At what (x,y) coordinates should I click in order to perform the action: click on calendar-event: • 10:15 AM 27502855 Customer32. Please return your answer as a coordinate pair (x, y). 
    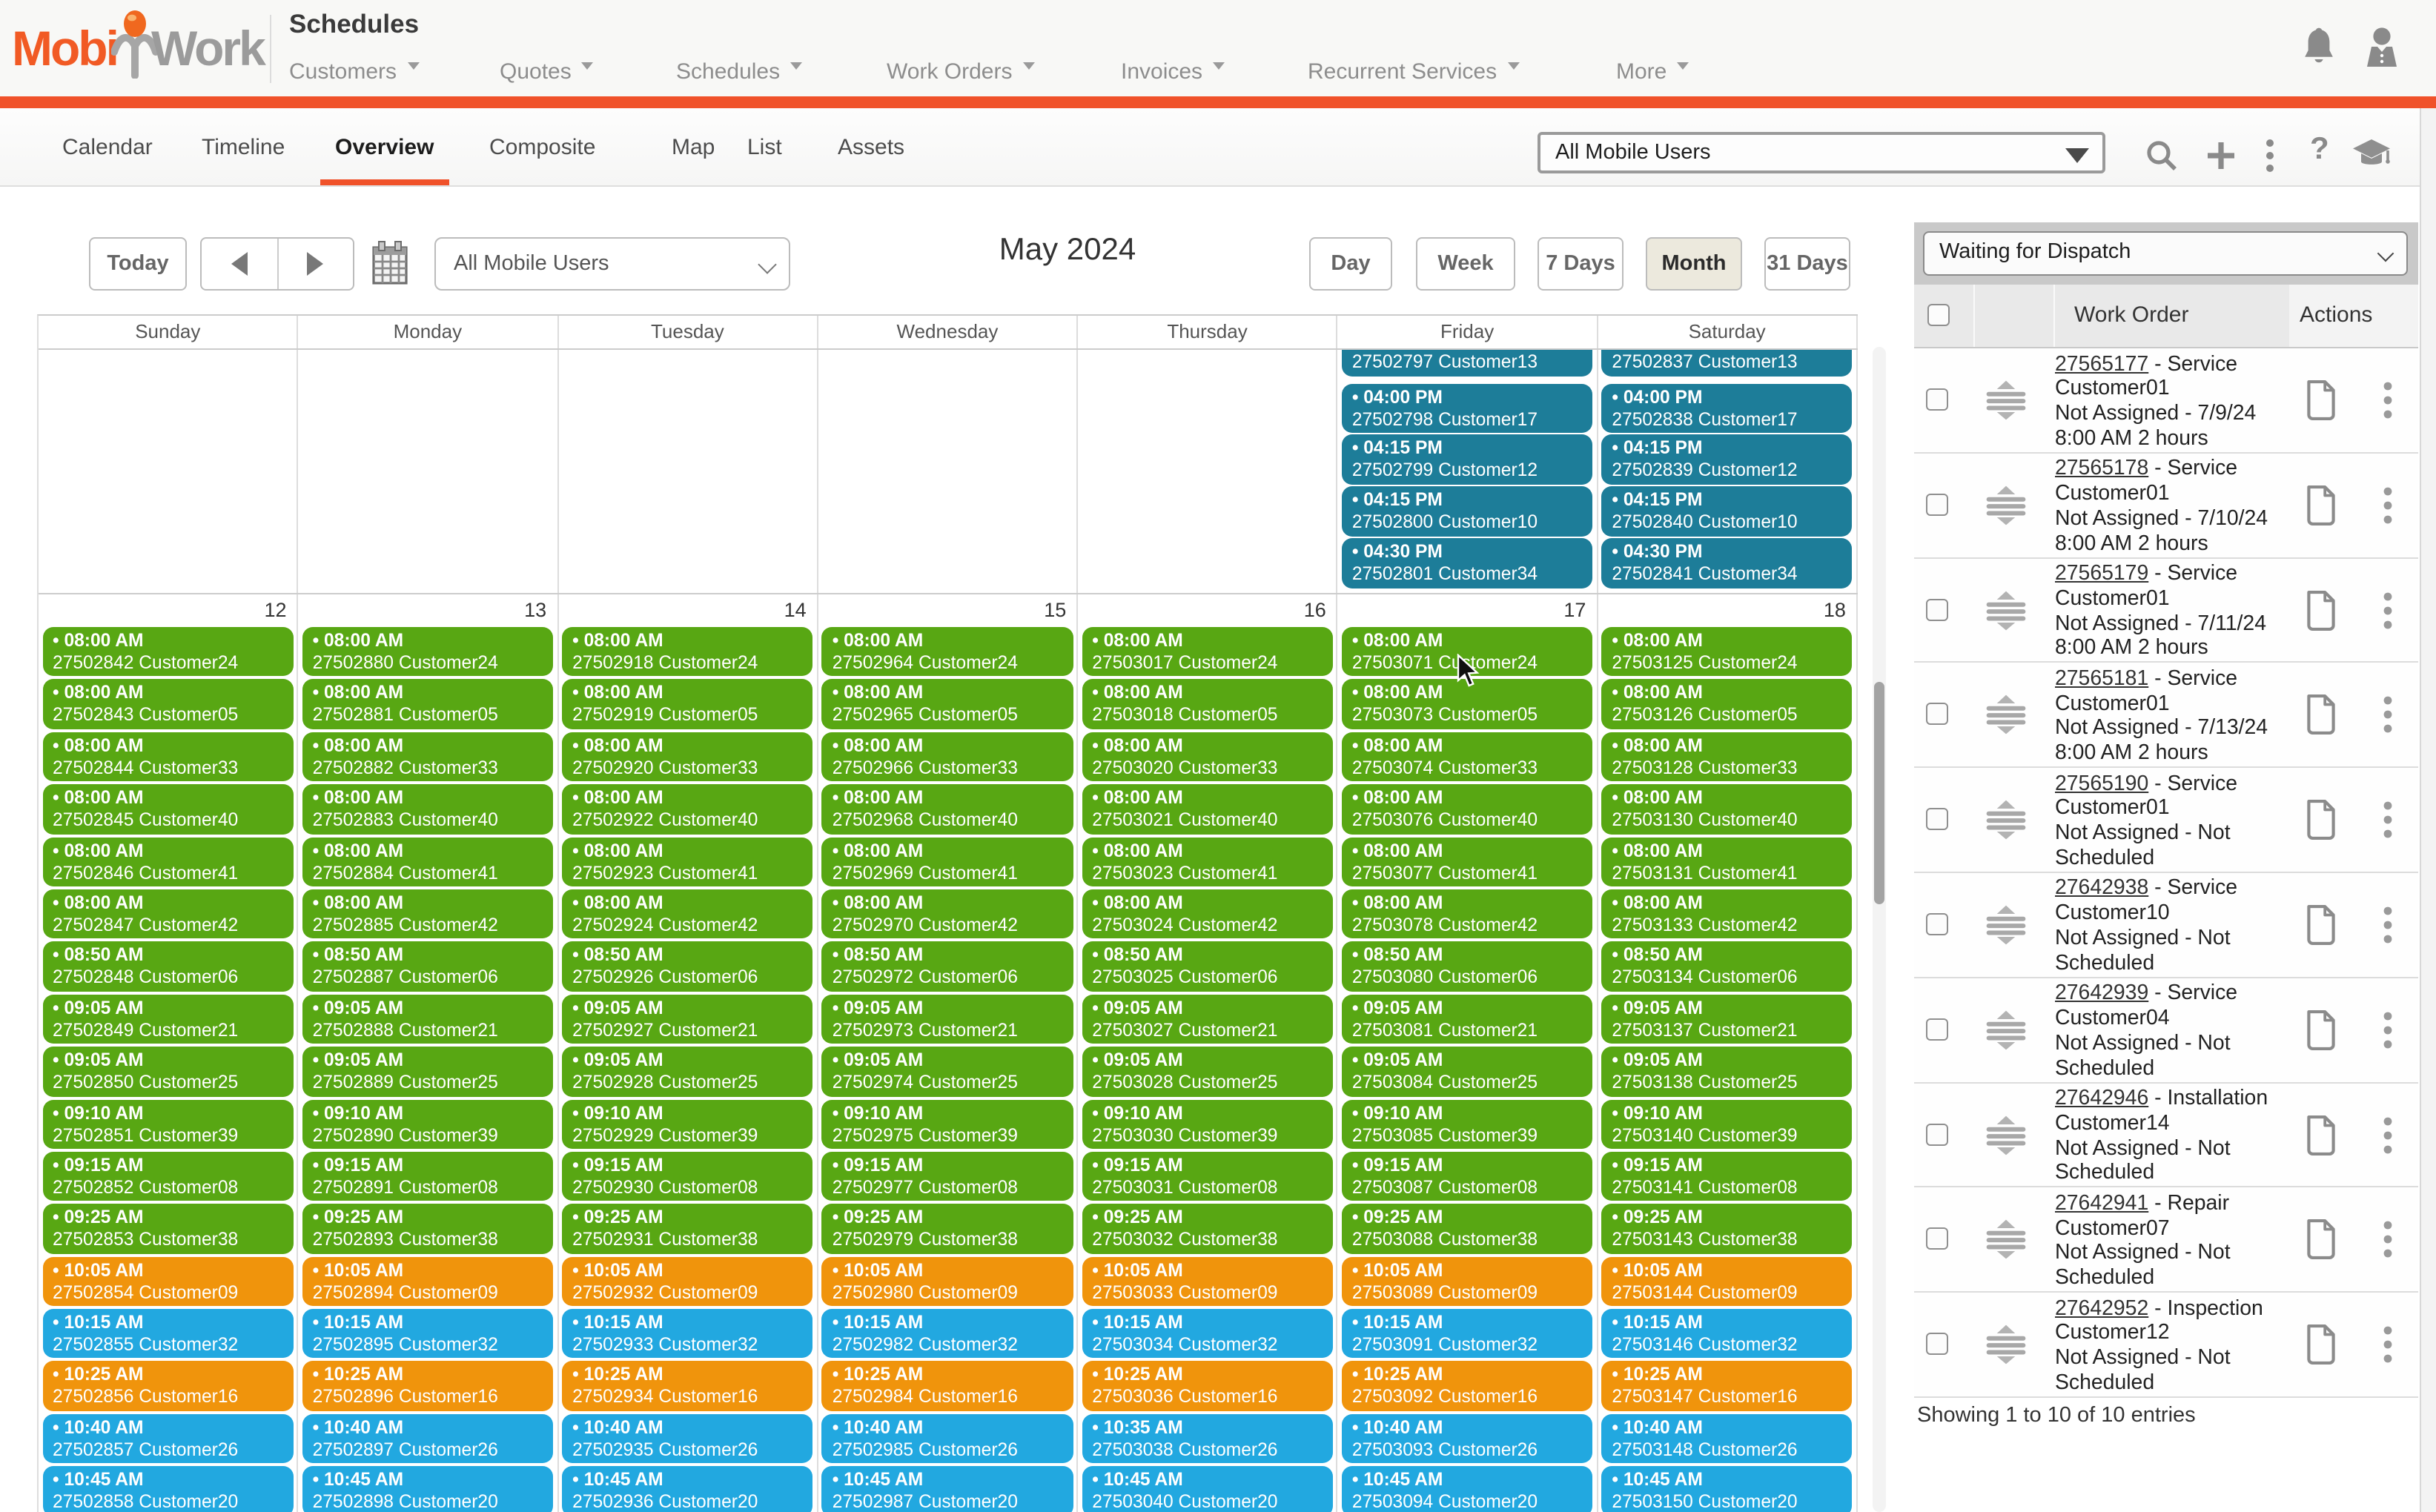
    Looking at the image, I should click on (168, 1334).